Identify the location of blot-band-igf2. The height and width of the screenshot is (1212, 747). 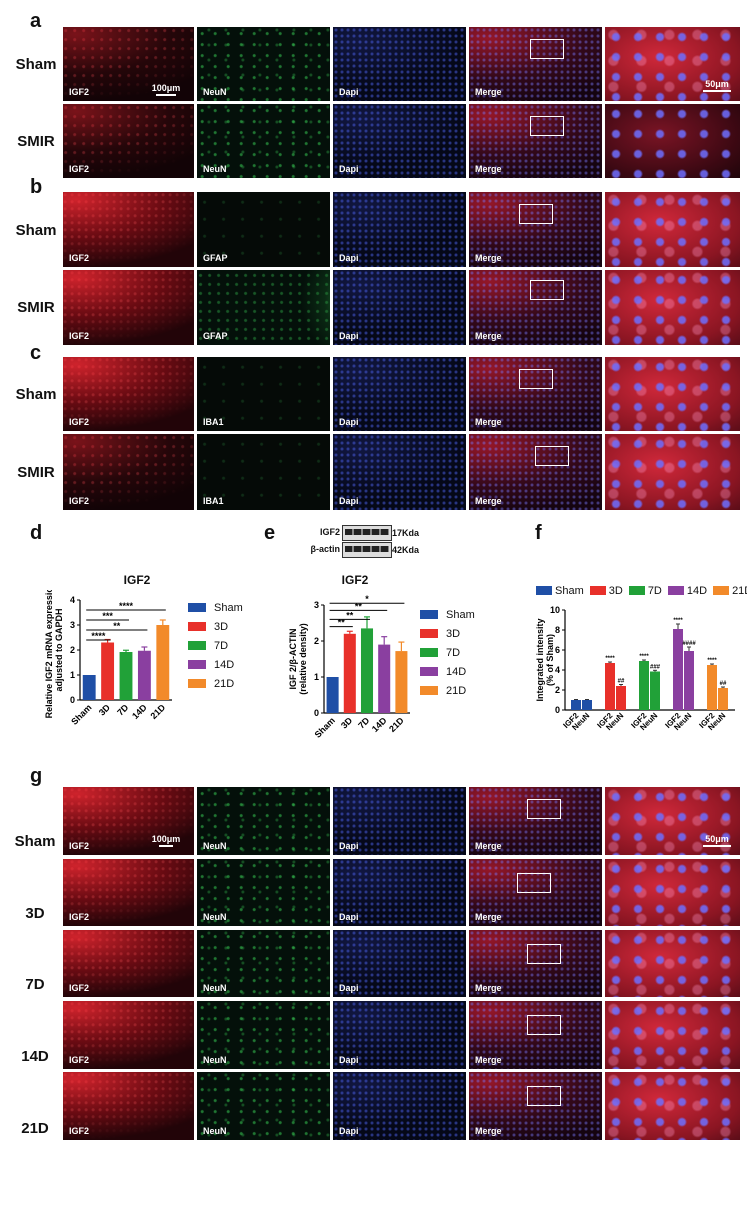
(367, 533).